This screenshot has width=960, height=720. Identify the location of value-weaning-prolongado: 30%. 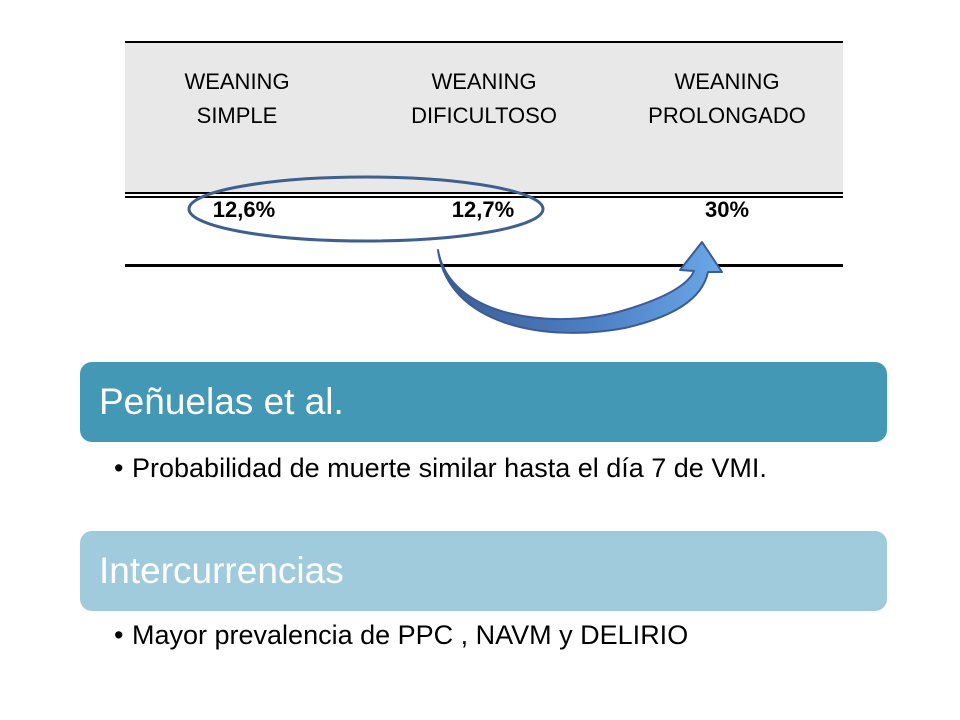
(727, 209).